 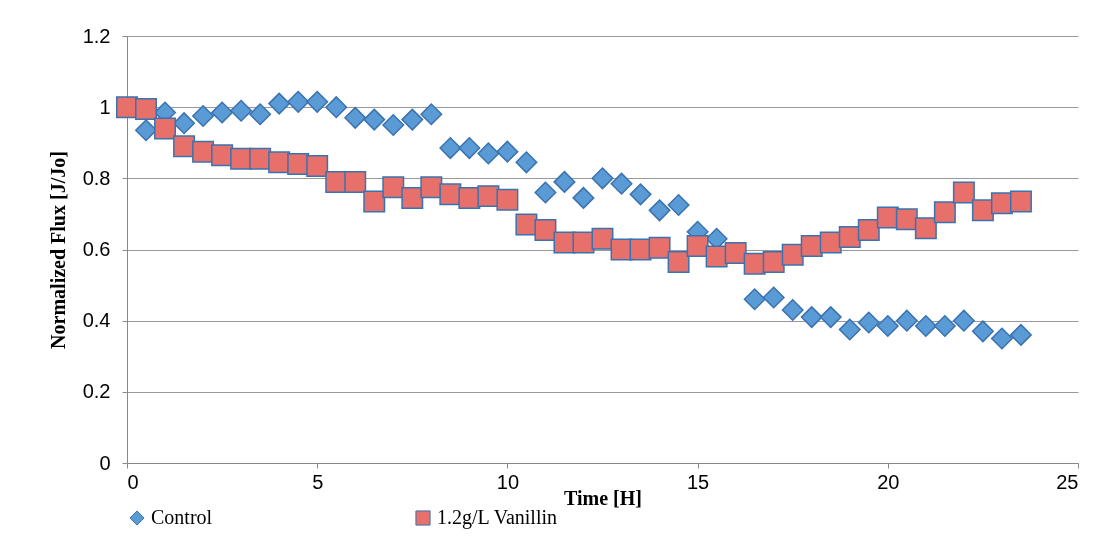 I want to click on x-tick-label: 5, so click(x=318, y=481).